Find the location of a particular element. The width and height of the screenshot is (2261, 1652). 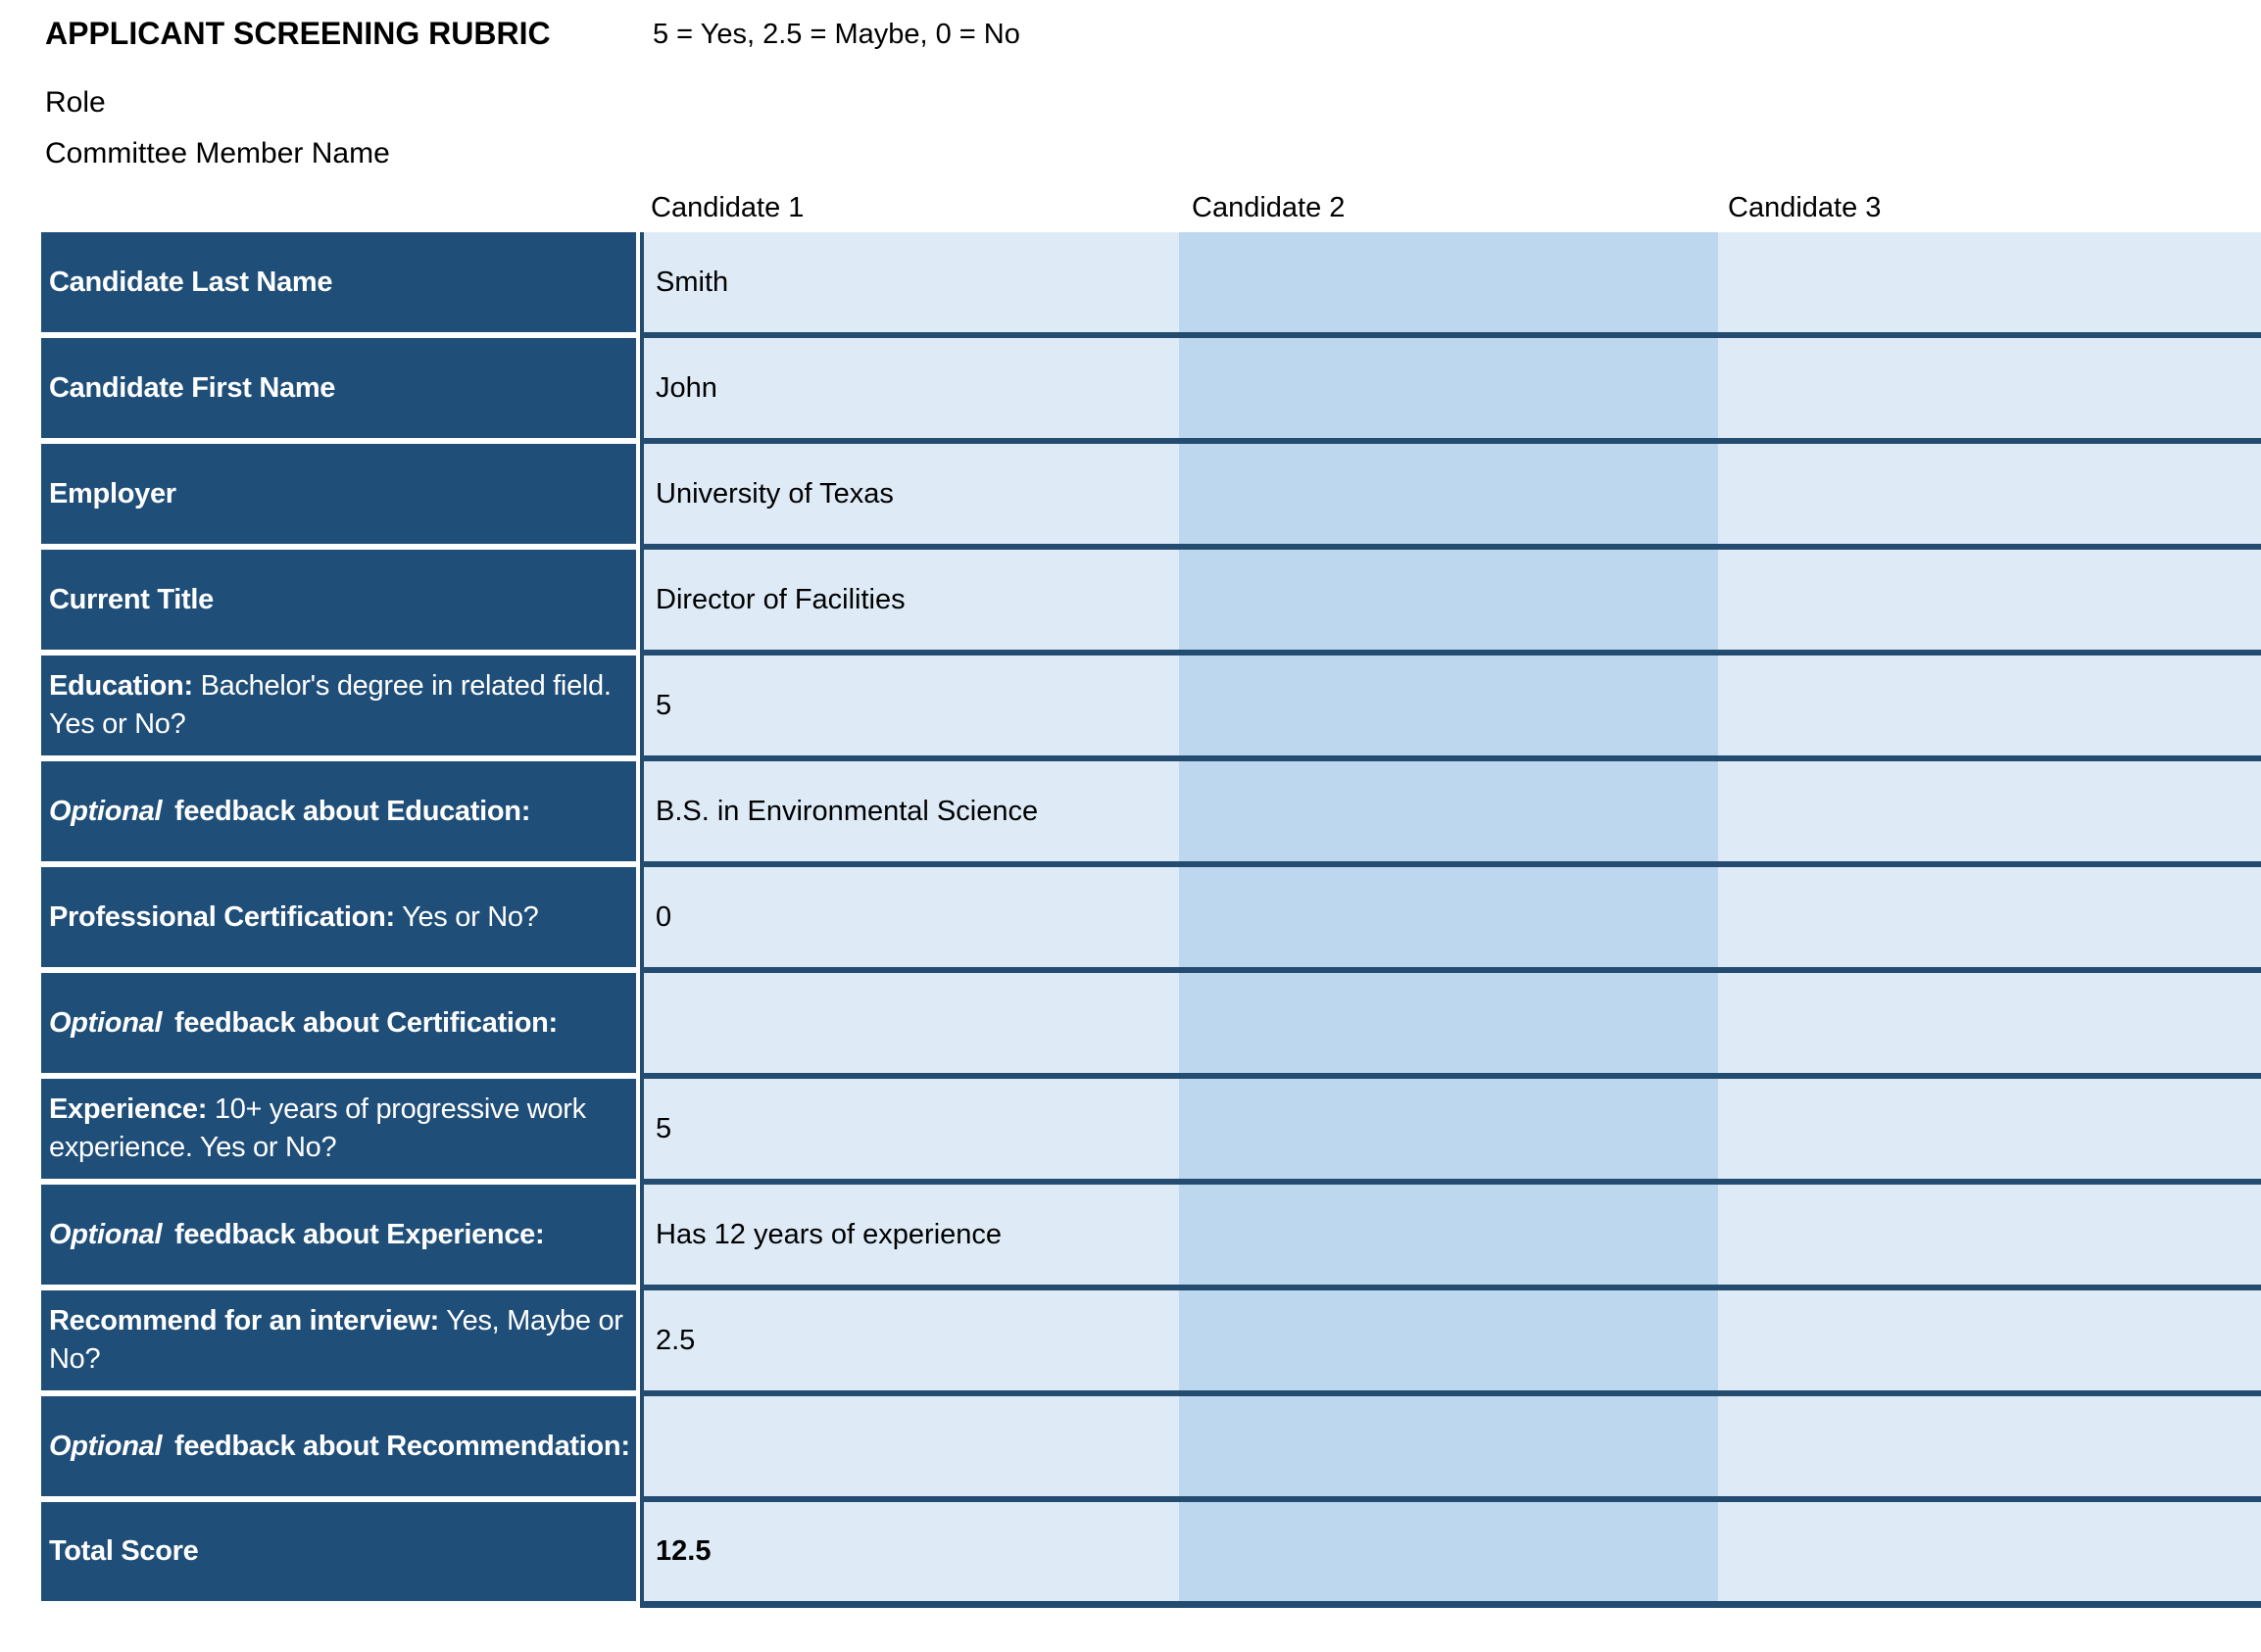

table-row: Current Title Director of Facilities is located at coordinates (1151, 603).